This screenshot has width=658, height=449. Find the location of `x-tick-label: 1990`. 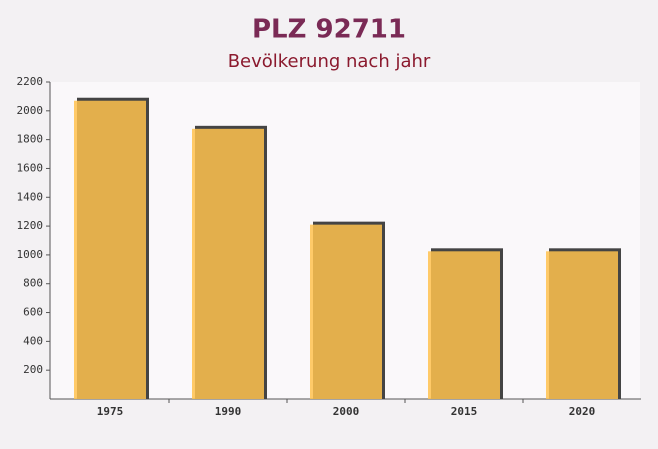

x-tick-label: 1990 is located at coordinates (228, 411).